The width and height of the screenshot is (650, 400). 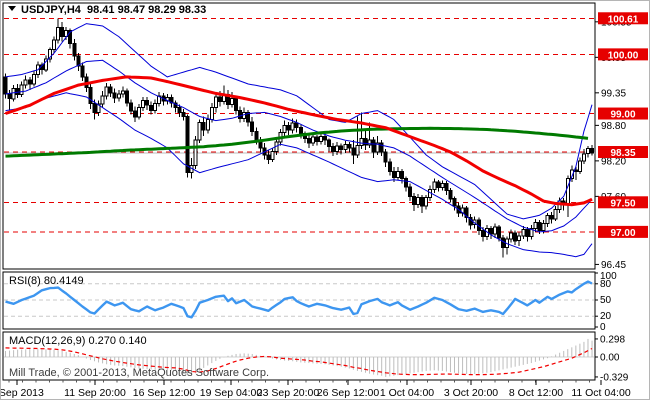 What do you see at coordinates (613, 265) in the screenshot?
I see `price-tick-label: 96.45` at bounding box center [613, 265].